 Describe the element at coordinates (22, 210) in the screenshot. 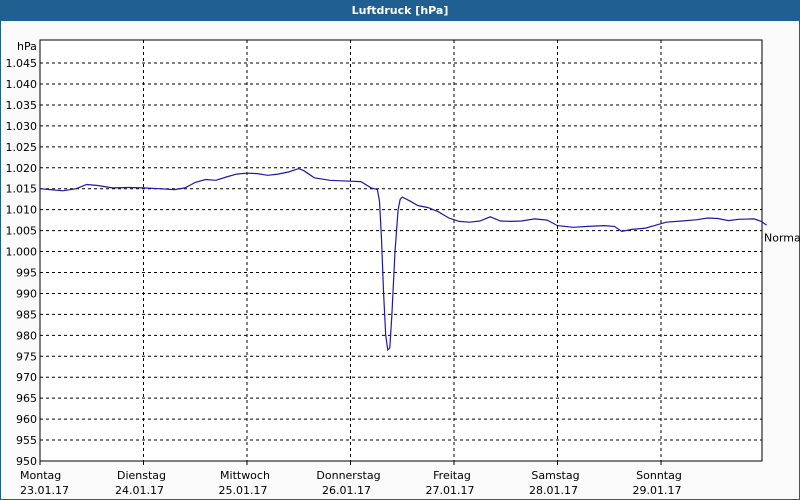

I see `y-tick-label: 1.010` at that location.